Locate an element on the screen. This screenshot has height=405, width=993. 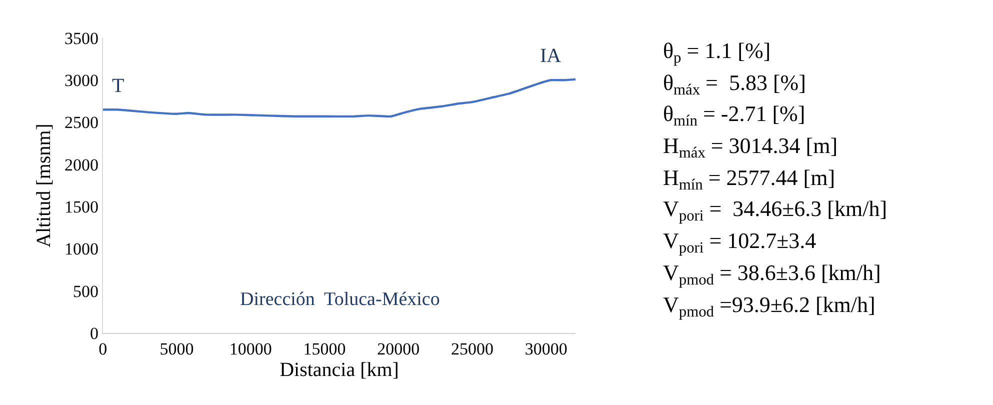
x-tick-label: 30000 is located at coordinates (546, 348).